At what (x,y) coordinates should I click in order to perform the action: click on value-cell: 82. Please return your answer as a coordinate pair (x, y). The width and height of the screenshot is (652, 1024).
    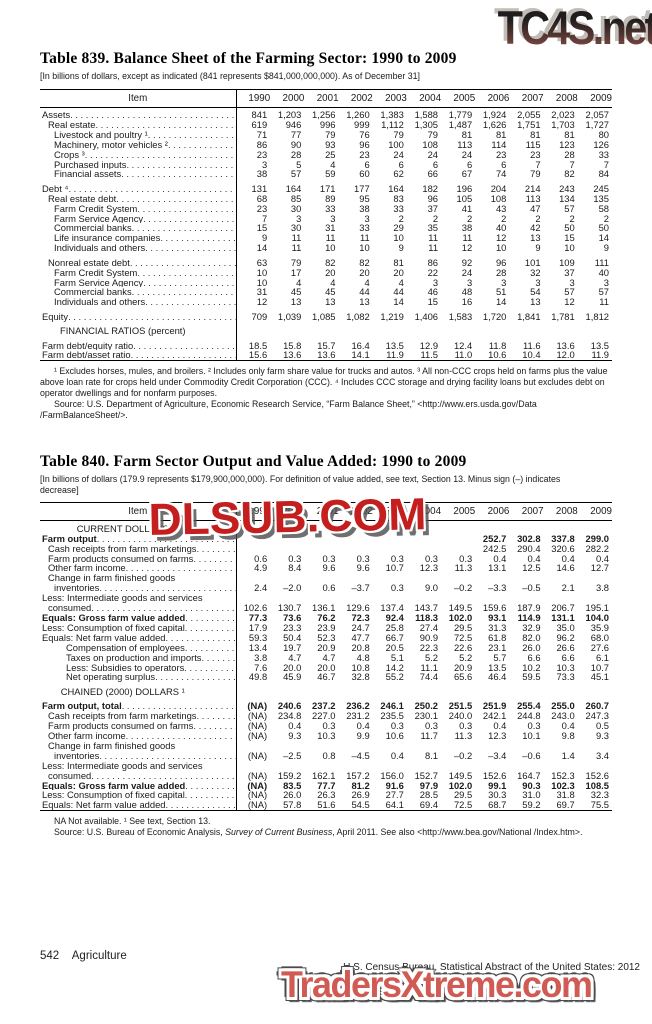
    Looking at the image, I should click on (330, 262).